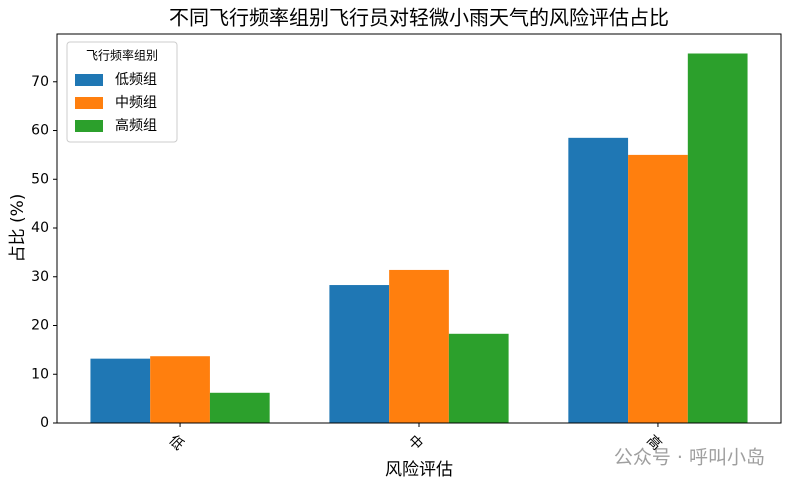 The image size is (790, 493). What do you see at coordinates (414, 442) in the screenshot?
I see `x-tick-label: 中` at bounding box center [414, 442].